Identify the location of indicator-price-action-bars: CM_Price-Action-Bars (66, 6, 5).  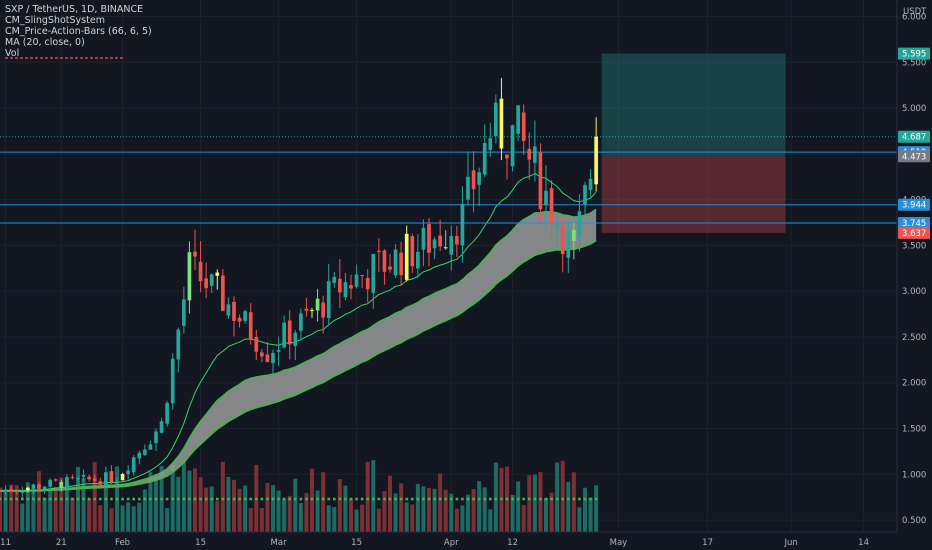
(78, 31).